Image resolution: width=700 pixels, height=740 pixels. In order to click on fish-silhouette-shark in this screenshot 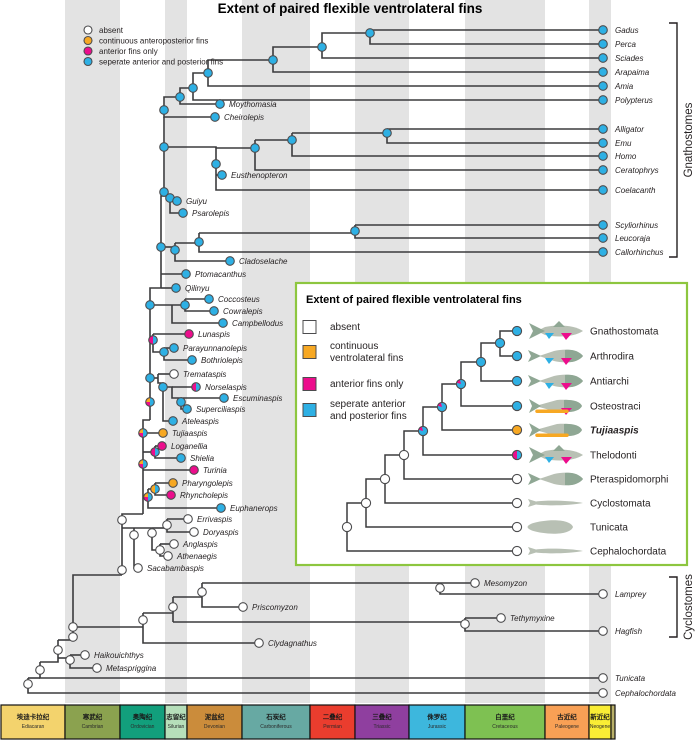, I will do `click(556, 330)`.